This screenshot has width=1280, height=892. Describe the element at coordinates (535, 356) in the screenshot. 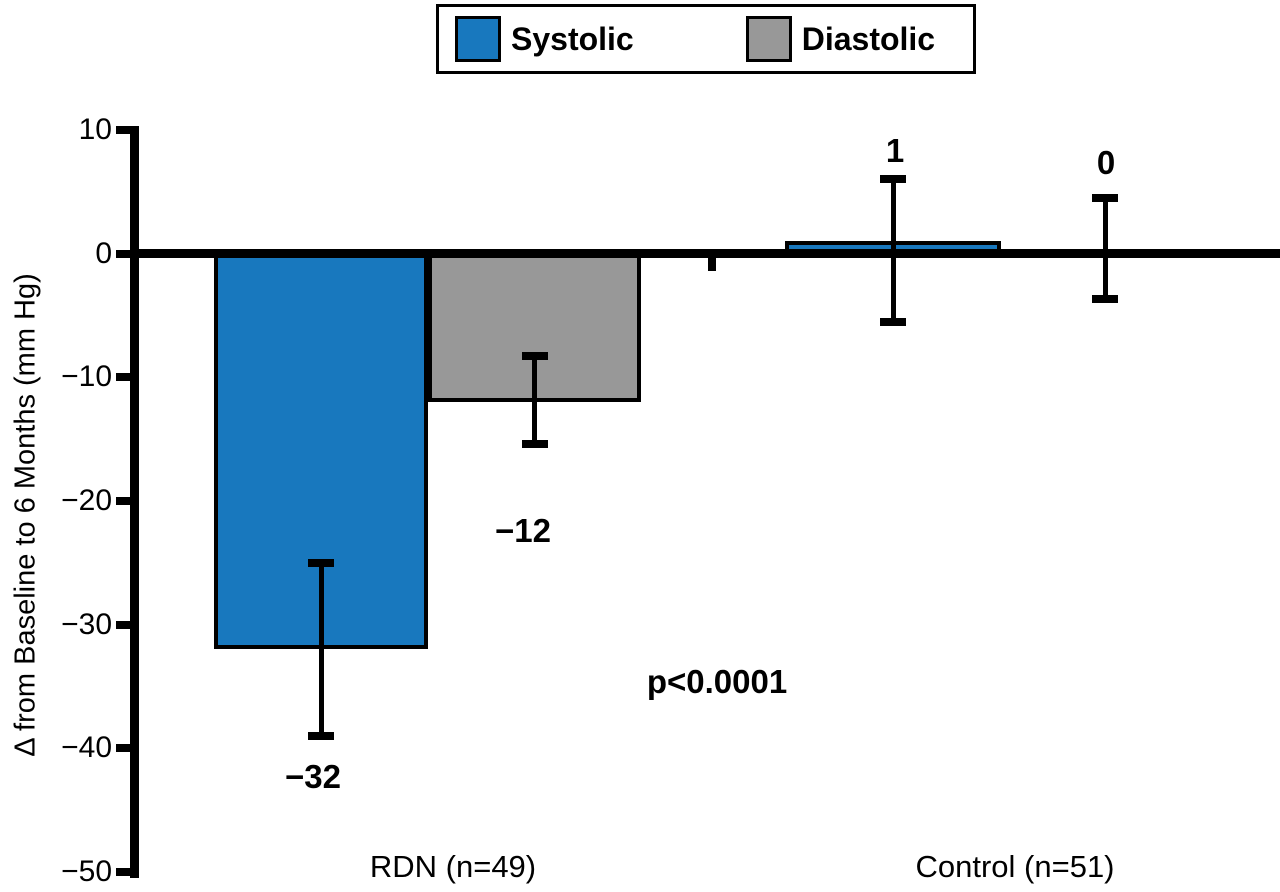

I see `rdn-diastolic-error-bar-top-cap` at that location.